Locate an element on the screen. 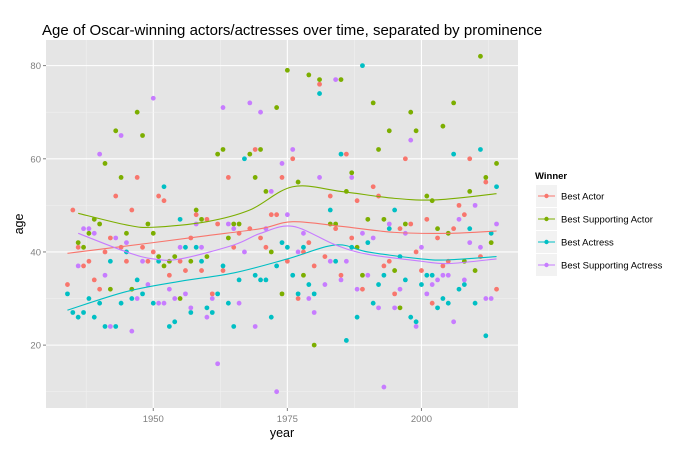 Image resolution: width=700 pixels, height=451 pixels. y-tick-label: 40 is located at coordinates (35, 252).